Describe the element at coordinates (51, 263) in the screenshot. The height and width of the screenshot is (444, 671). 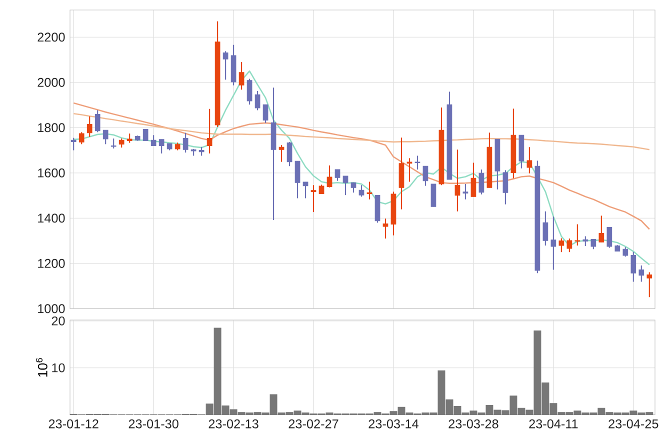
I see `y-tick-label: 1200` at that location.